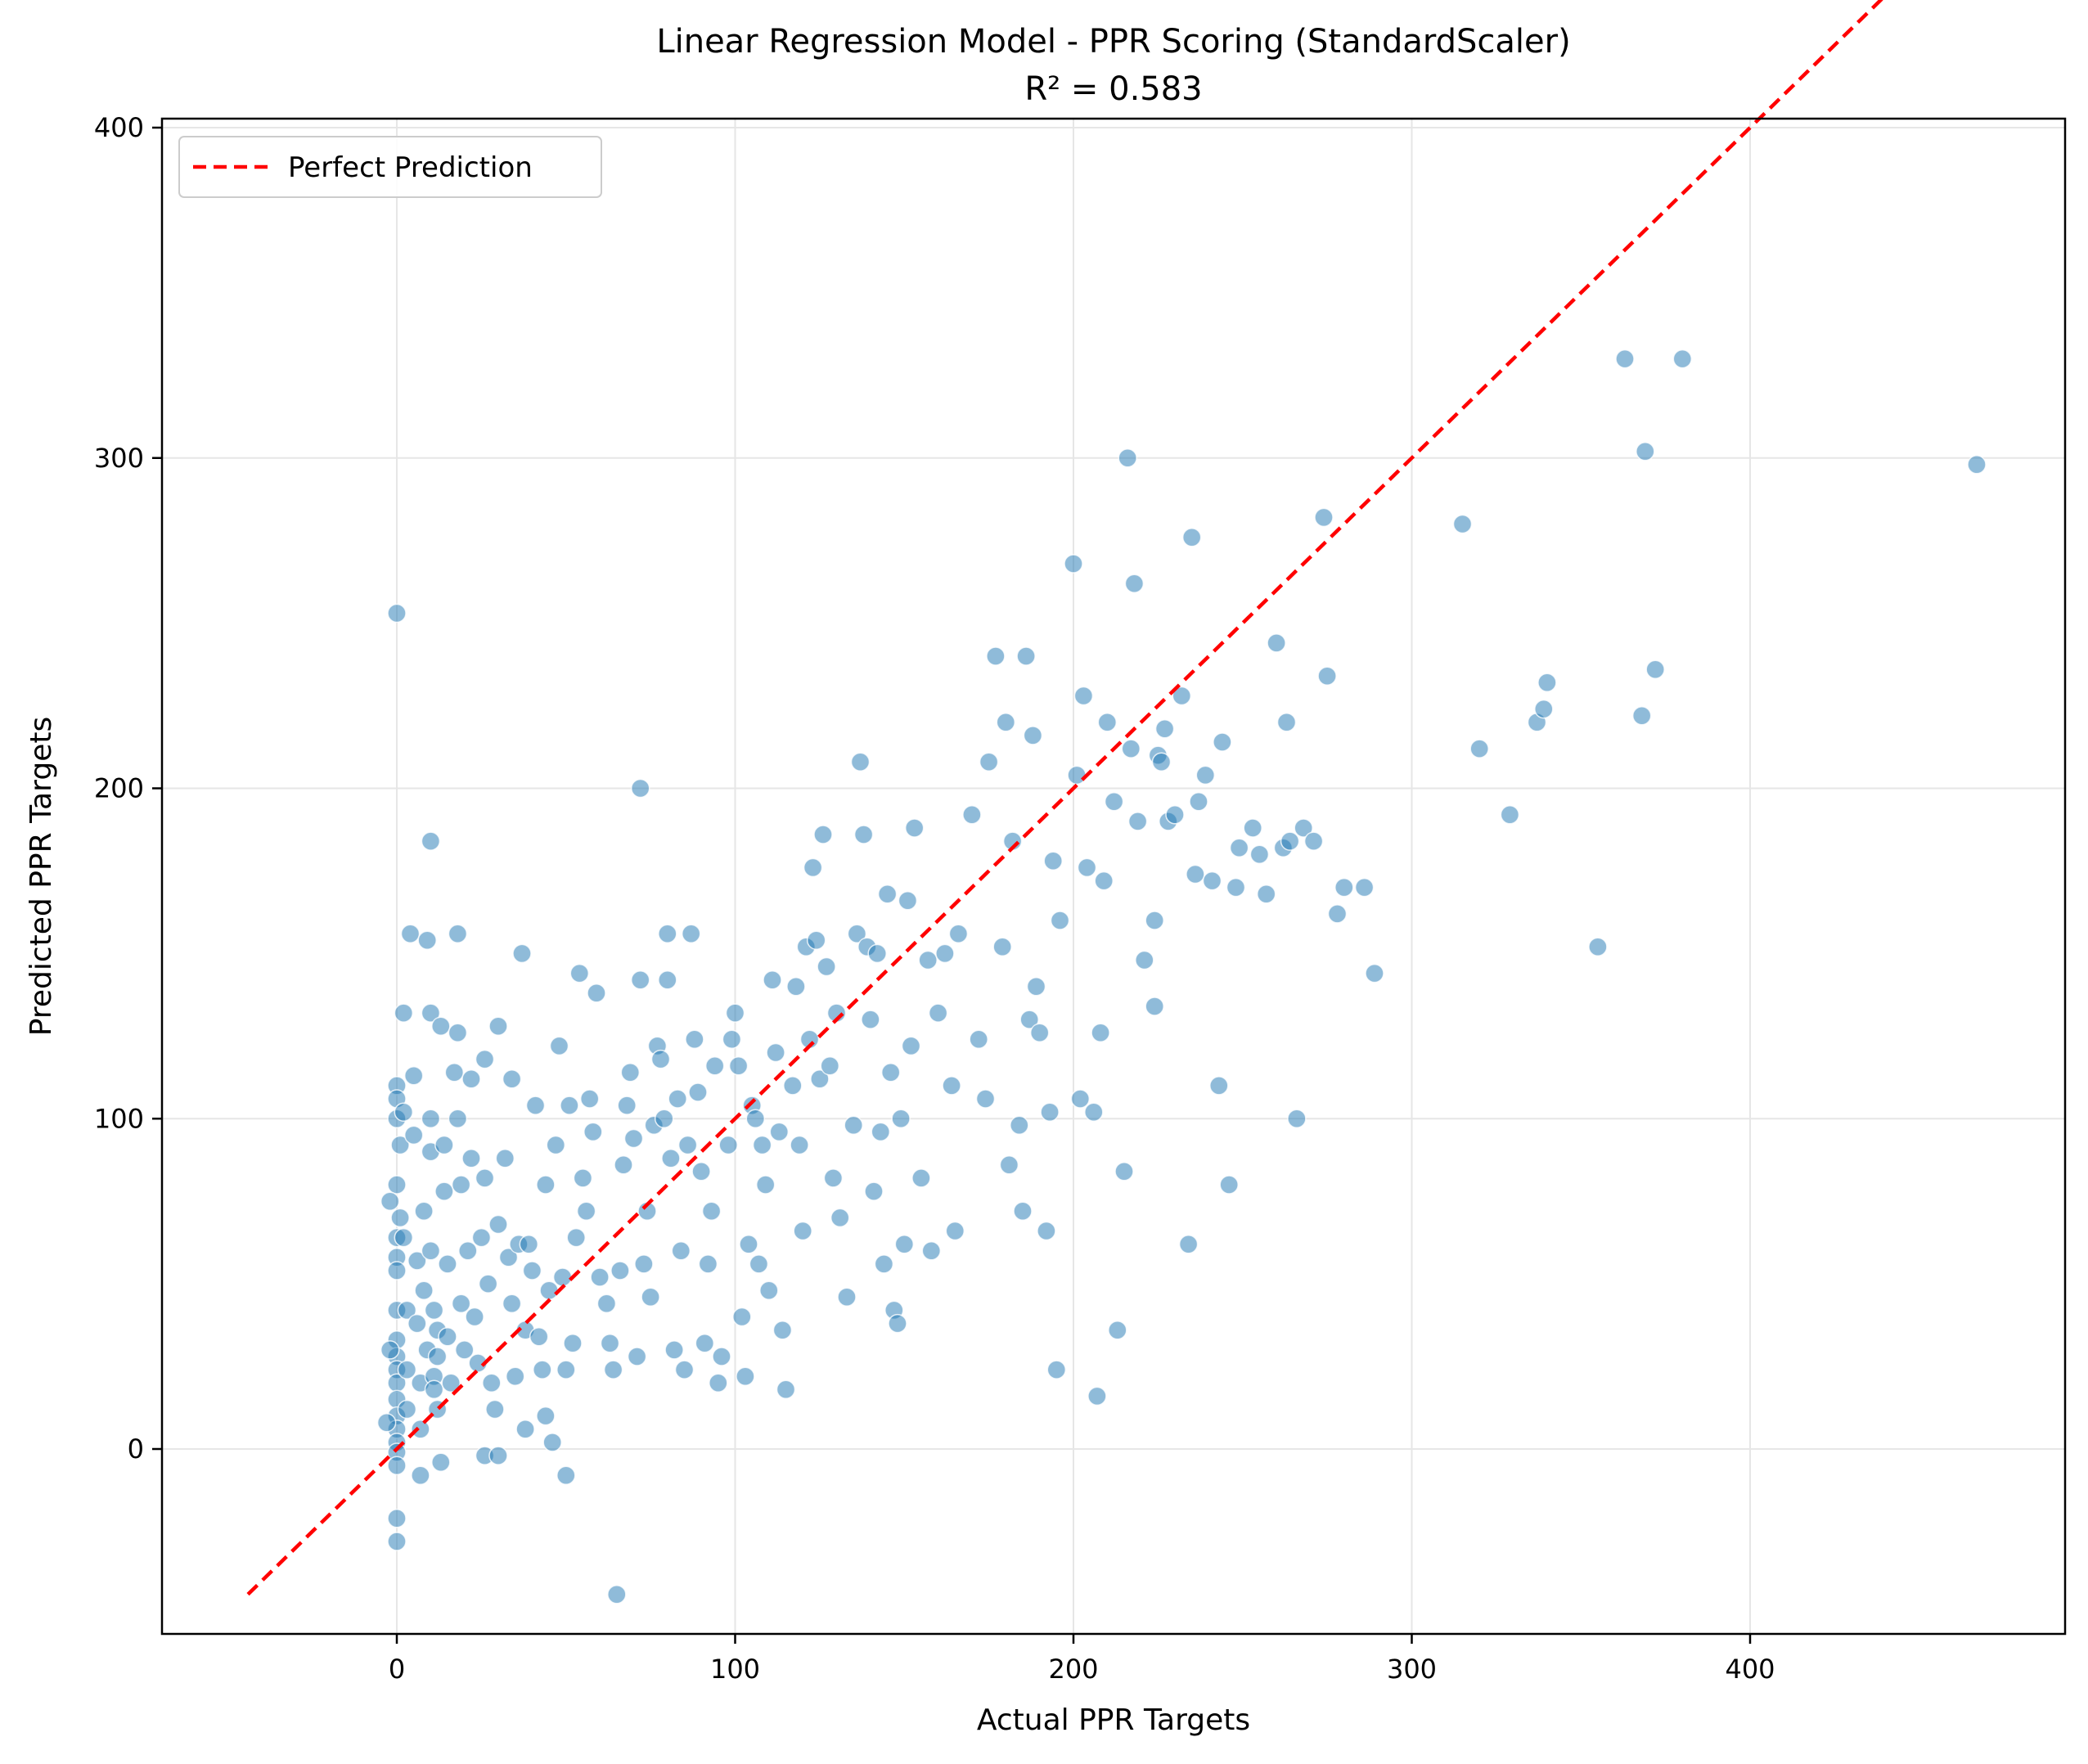 Image resolution: width=2088 pixels, height=1764 pixels. Describe the element at coordinates (1113, 89) in the screenshot. I see `chart-subtitle: R² = 0.583` at that location.